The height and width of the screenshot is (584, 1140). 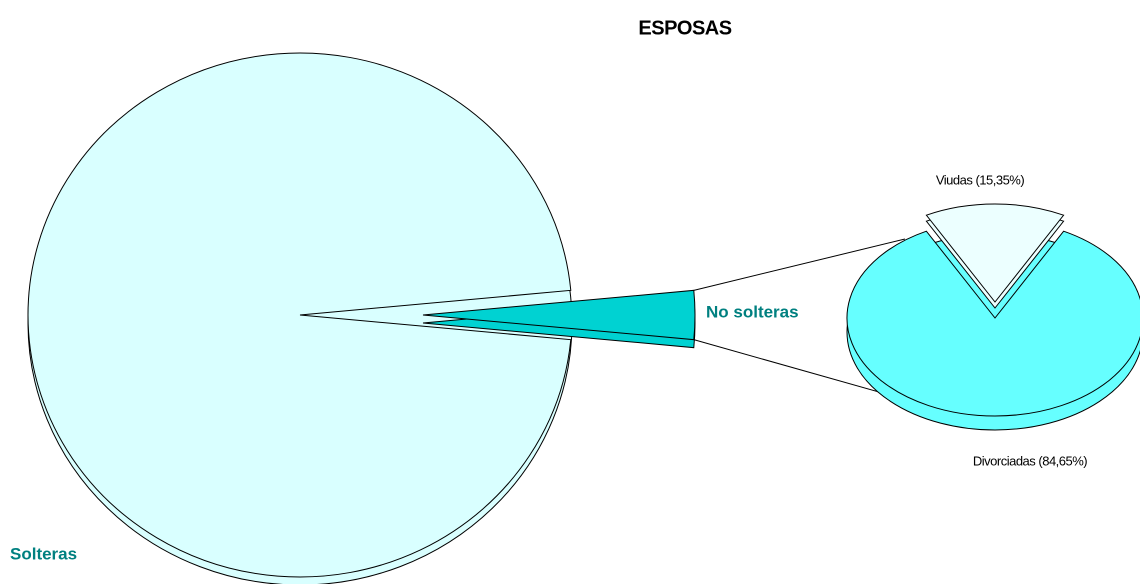 I want to click on slice-label: No solteras, so click(x=752, y=311).